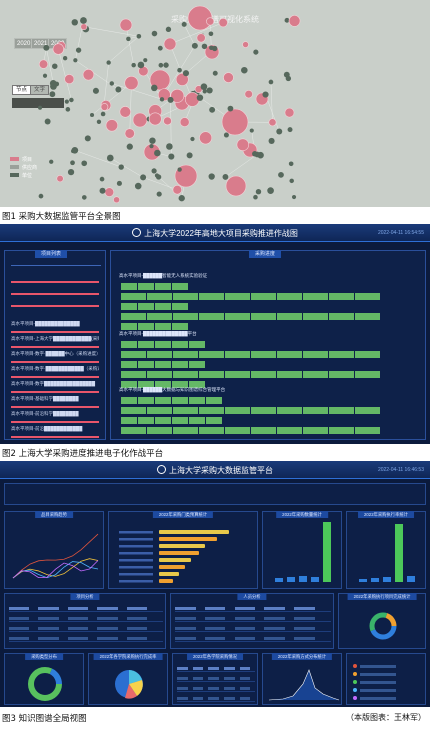 The width and height of the screenshot is (430, 729). I want to click on text-toggle: 文字, so click(40, 90).